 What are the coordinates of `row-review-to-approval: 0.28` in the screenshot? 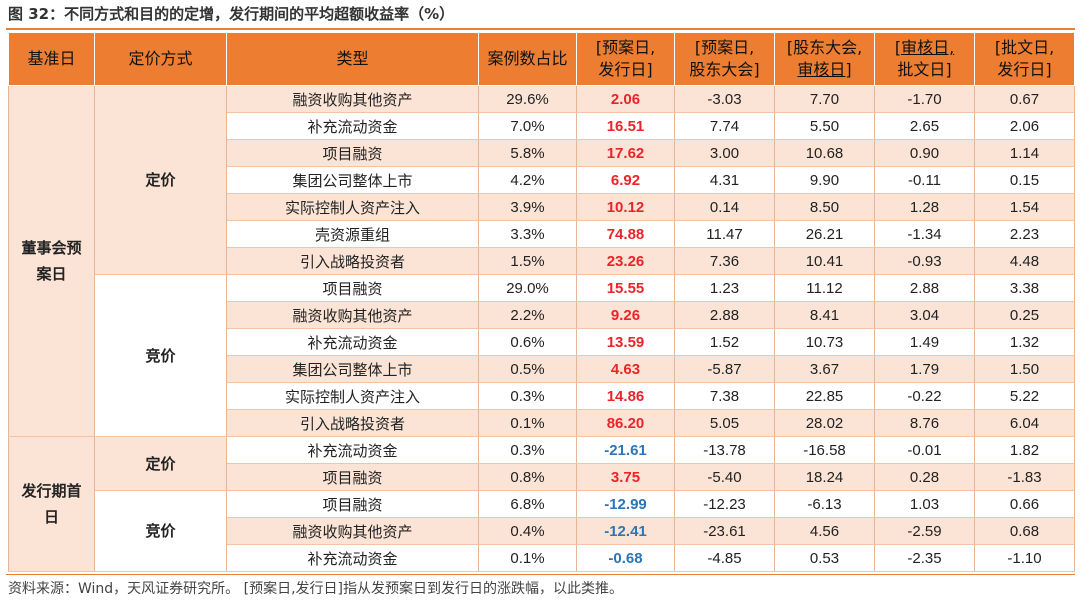 It's located at (924, 477).